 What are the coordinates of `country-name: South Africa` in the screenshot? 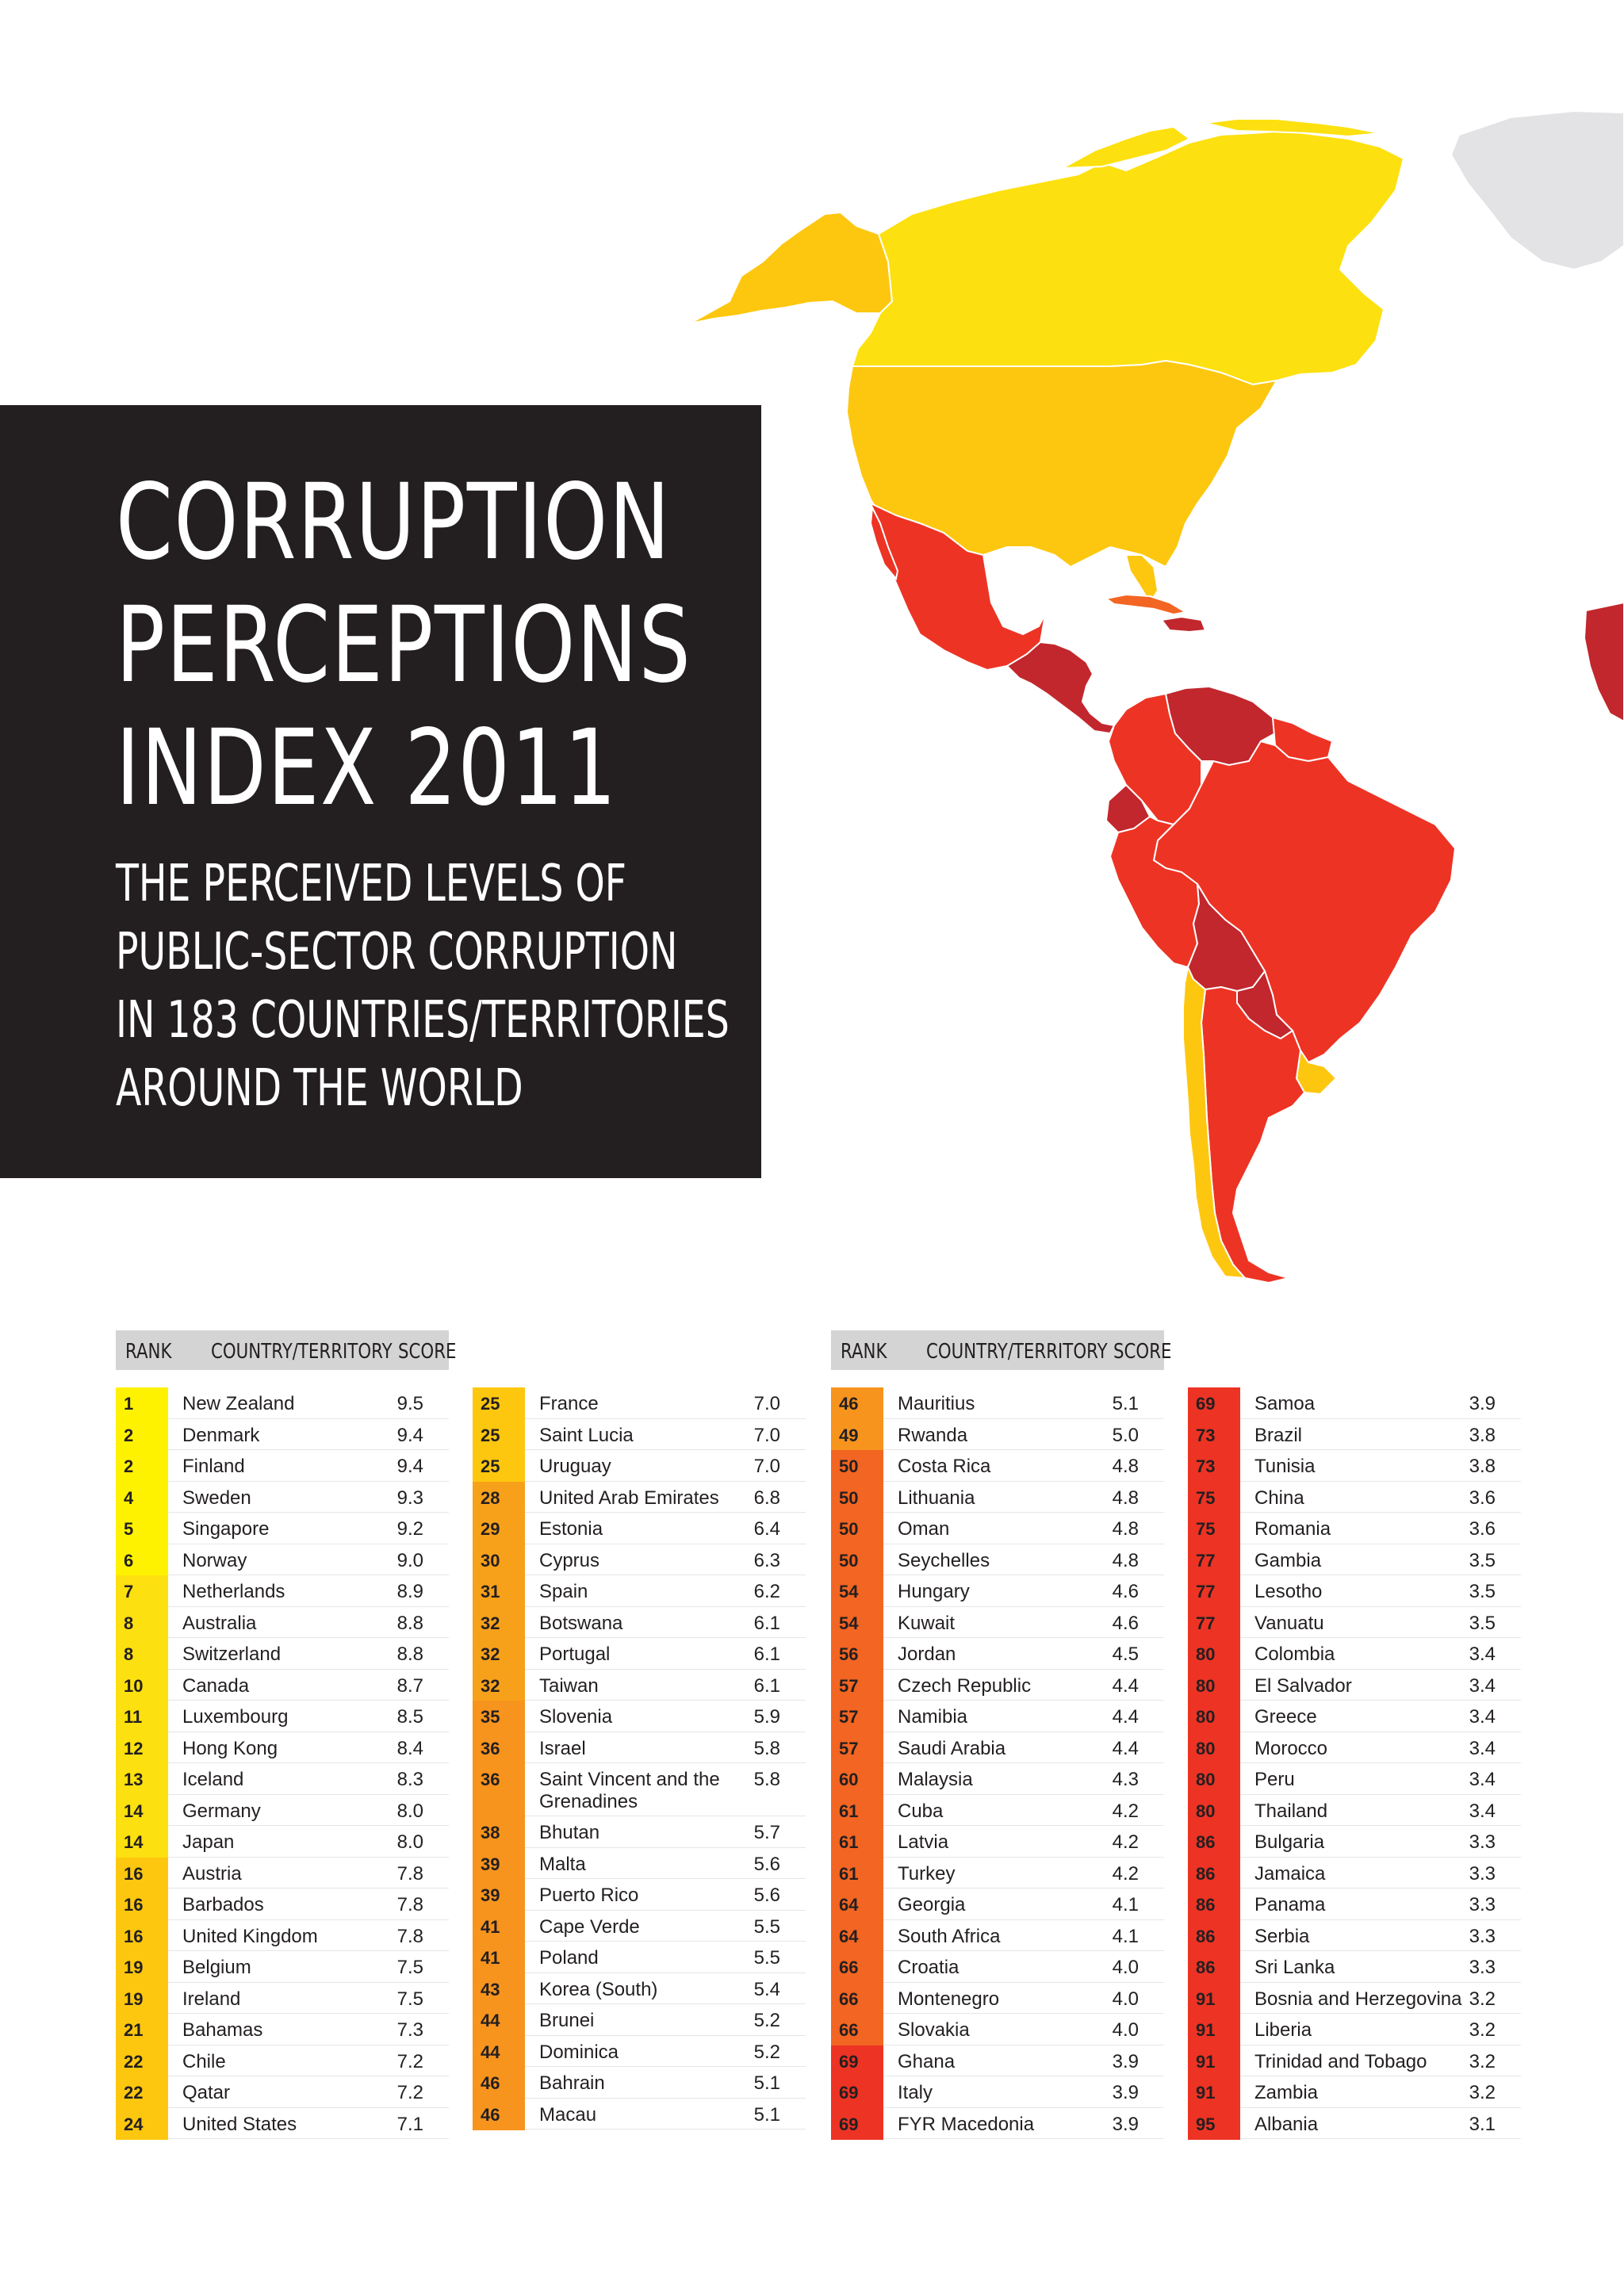 It's located at (949, 1936).